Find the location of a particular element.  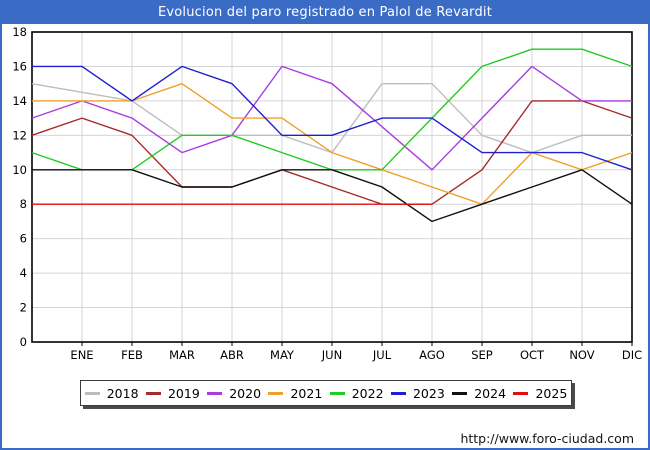

y-tick-label: 8 is located at coordinates (23, 204).